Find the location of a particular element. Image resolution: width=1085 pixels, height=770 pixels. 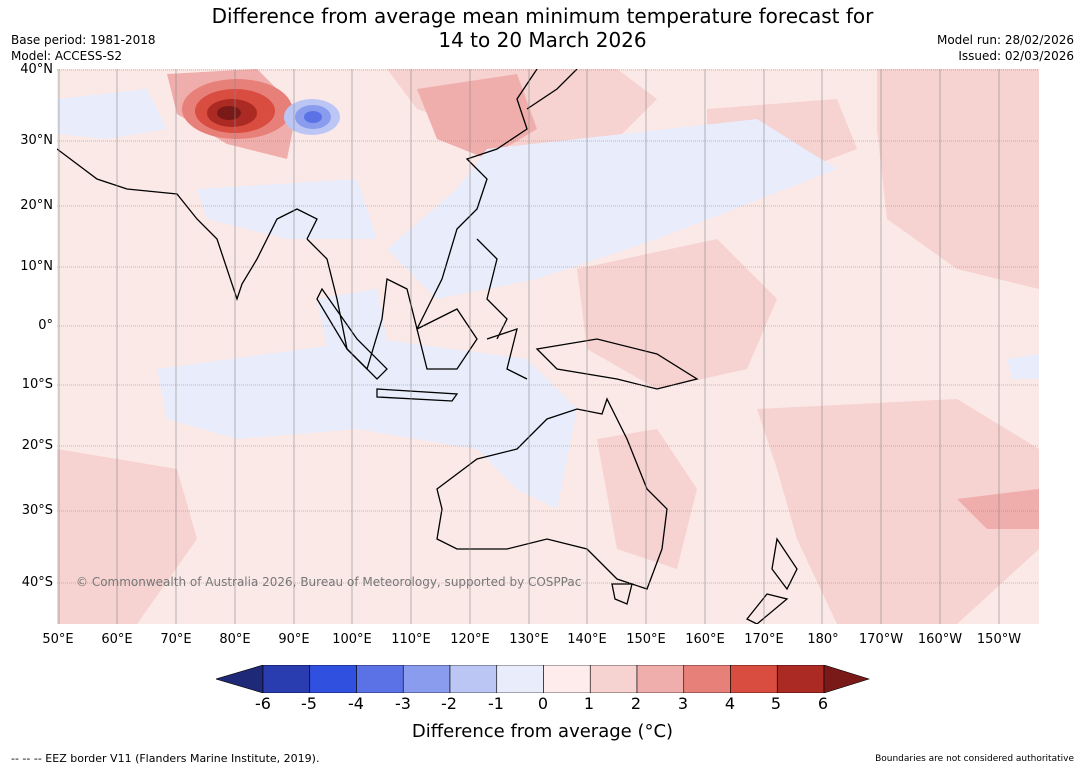

title-line-2: 14 to 20 March 2026 is located at coordinates (542, 40).